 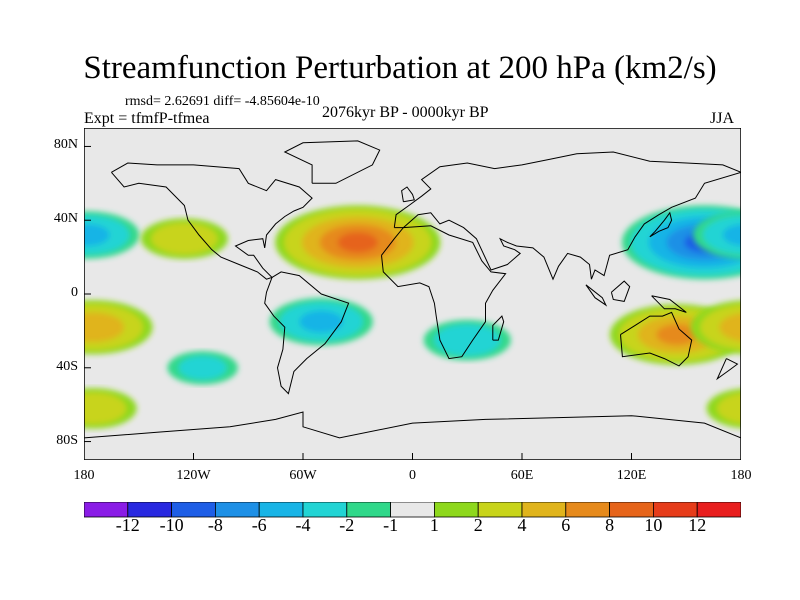 I want to click on australia-coast, so click(x=656, y=339).